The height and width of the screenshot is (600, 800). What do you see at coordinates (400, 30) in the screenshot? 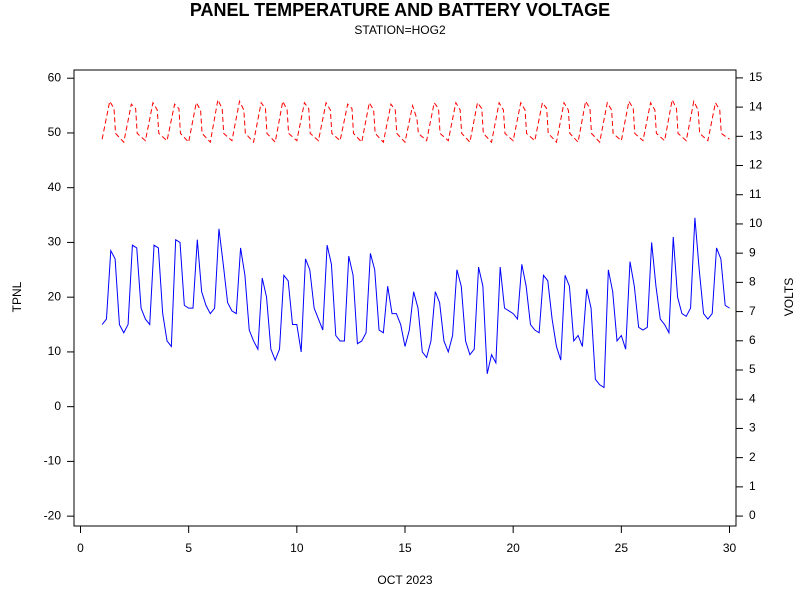
I see `chart-subtitle: STATION=HOG2` at bounding box center [400, 30].